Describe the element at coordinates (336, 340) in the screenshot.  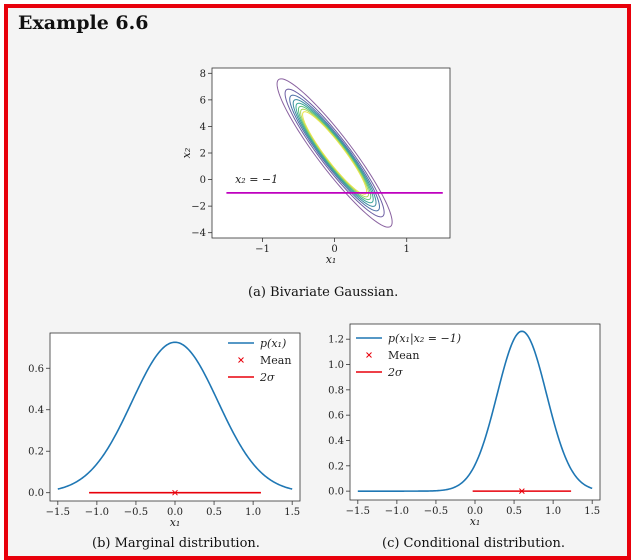
I see `y-tick-label: 1.2` at that location.